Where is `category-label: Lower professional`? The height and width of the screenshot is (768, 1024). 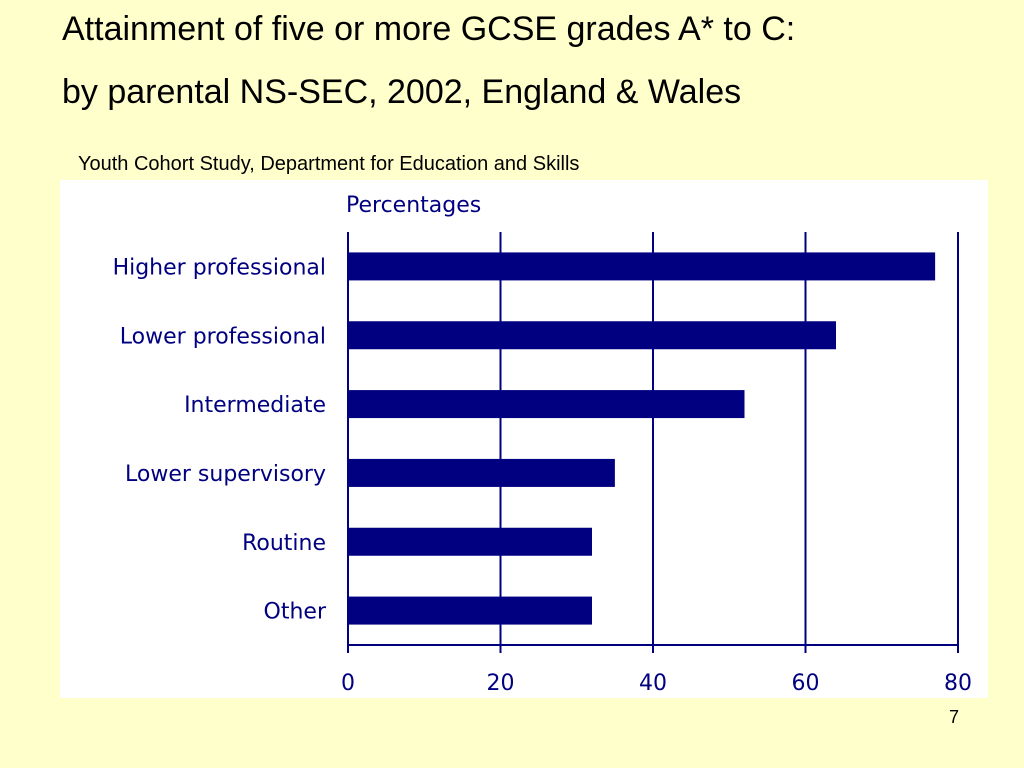
category-label: Lower professional is located at coordinates (223, 336).